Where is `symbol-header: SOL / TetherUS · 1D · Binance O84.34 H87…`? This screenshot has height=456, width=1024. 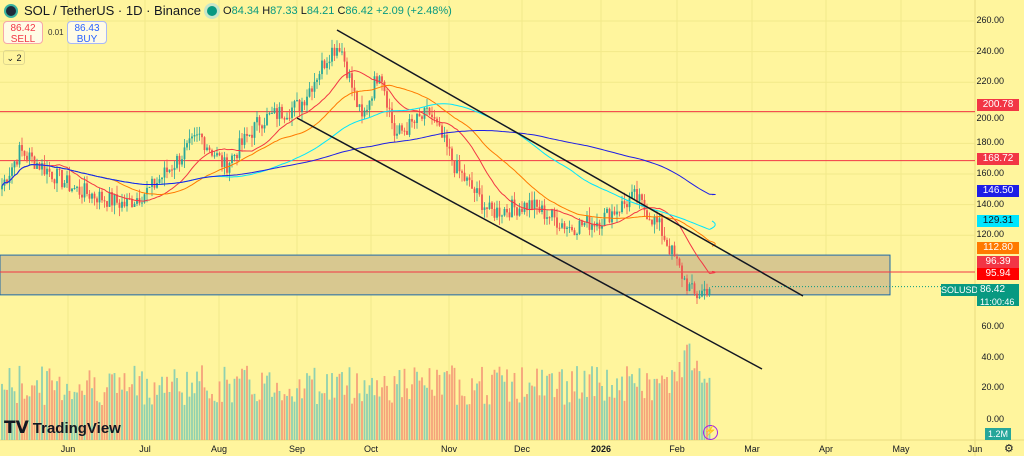
symbol-header: SOL / TetherUS · 1D · Binance O84.34 H87… is located at coordinates (228, 10).